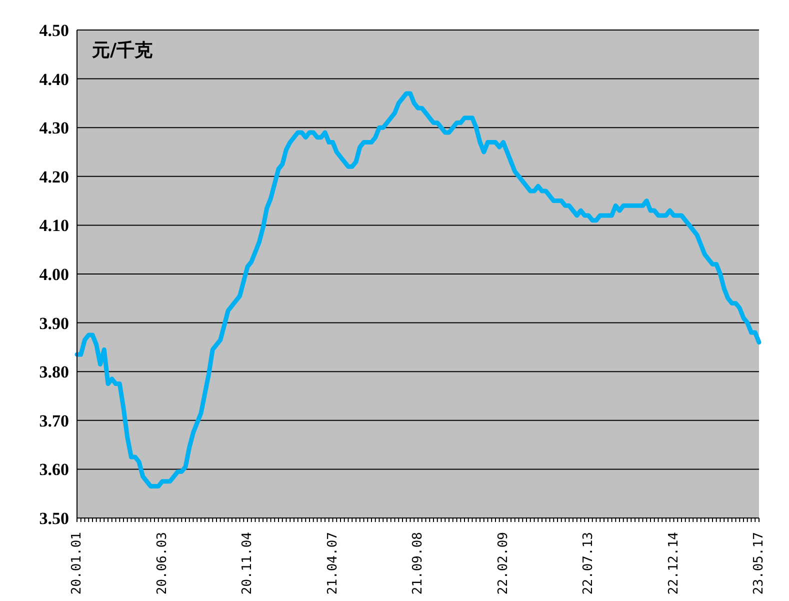 The image size is (789, 601). What do you see at coordinates (54, 79) in the screenshot?
I see `y-tick-label: 4.40` at bounding box center [54, 79].